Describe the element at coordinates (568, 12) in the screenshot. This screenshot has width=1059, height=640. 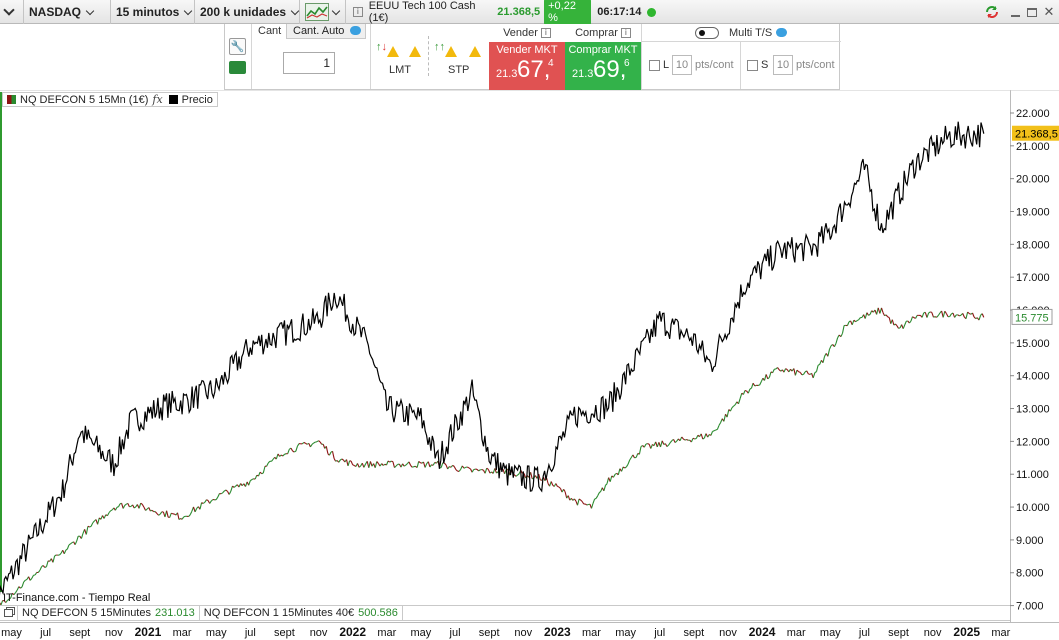
I see `change-percent-badge: +0,22 %` at that location.